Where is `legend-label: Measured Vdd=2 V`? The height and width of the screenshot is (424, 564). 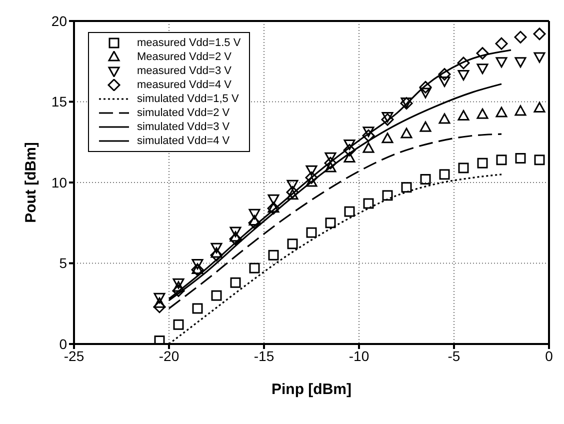 legend-label: Measured Vdd=2 V is located at coordinates (184, 57).